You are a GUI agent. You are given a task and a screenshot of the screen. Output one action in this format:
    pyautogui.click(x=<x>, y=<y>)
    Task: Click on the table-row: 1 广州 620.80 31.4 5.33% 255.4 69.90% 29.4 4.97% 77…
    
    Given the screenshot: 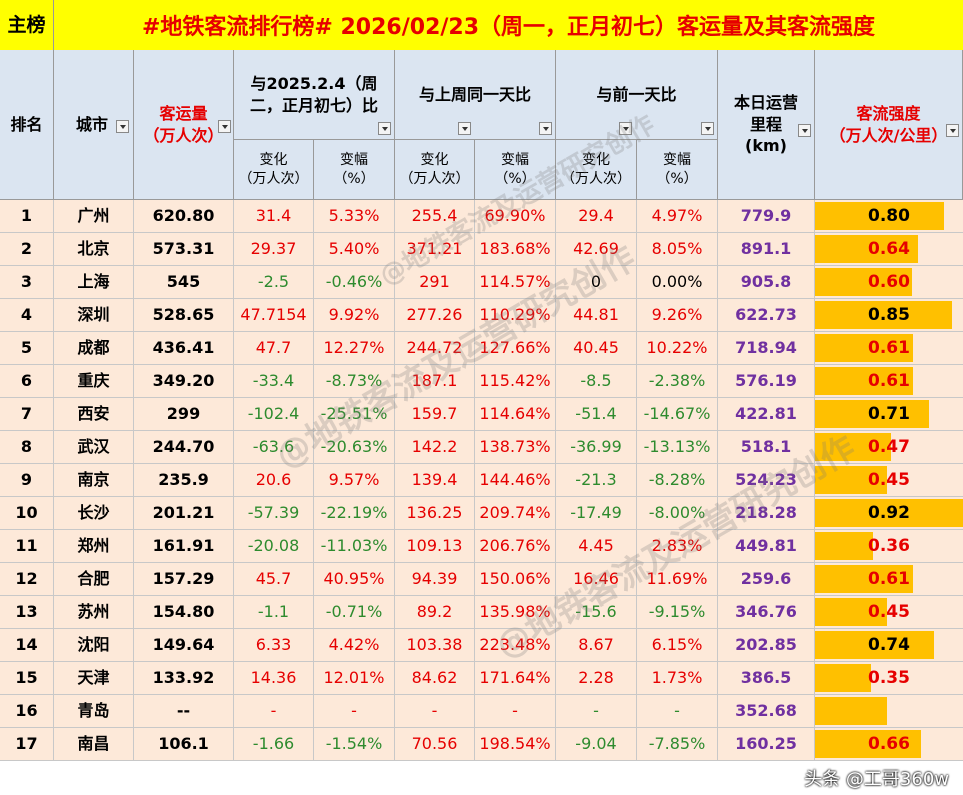 What is the action you would take?
    pyautogui.click(x=481, y=216)
    